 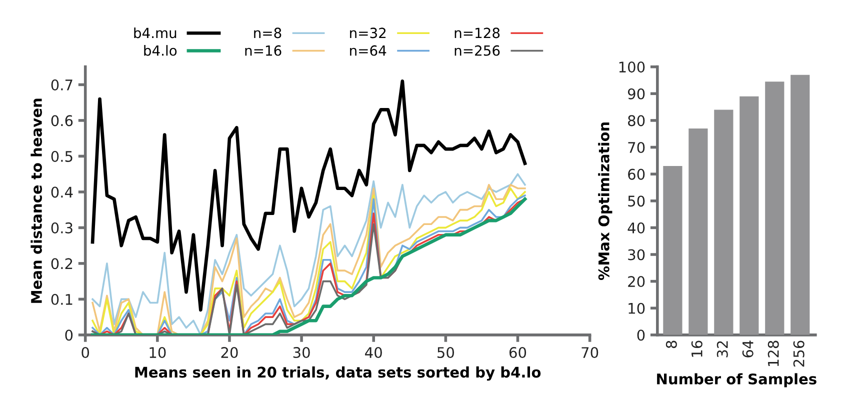 I want to click on y-tick-label: 0.6, so click(x=62, y=120).